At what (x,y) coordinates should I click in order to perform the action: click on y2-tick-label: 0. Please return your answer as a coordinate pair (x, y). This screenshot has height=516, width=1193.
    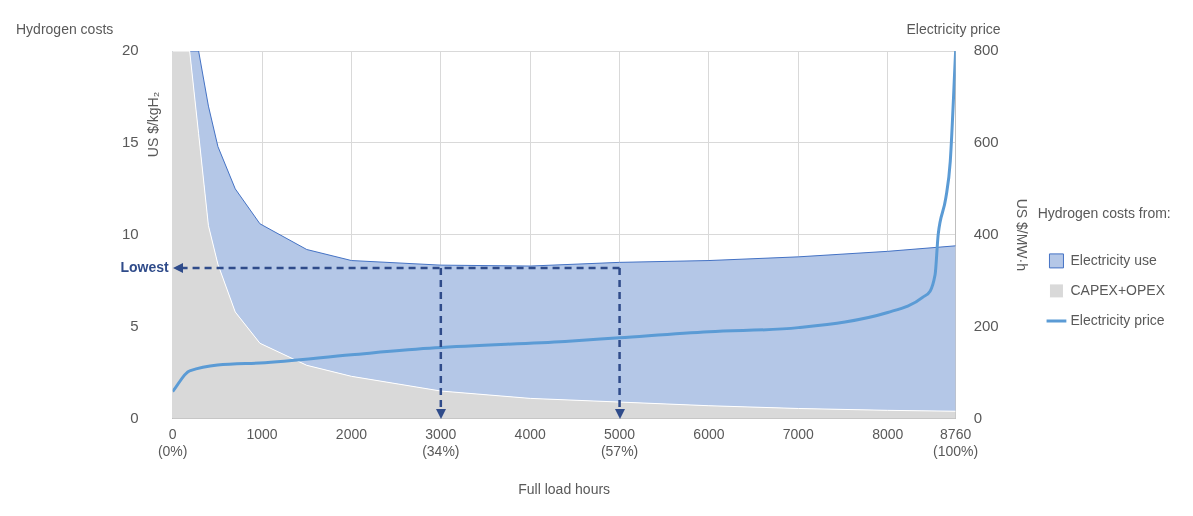
    Looking at the image, I should click on (977, 417).